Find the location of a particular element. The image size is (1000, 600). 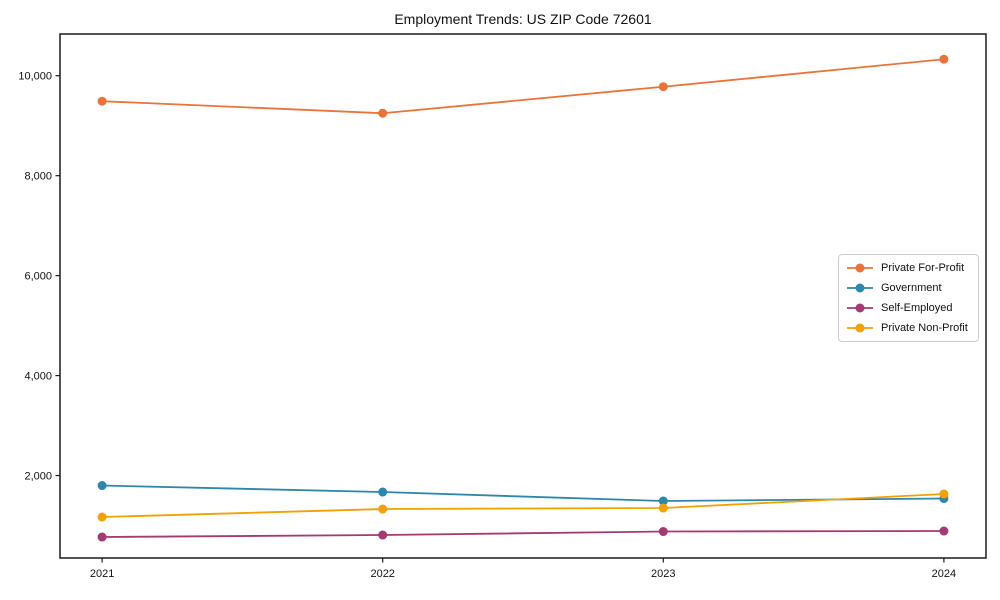

x-tick-label: 2023 is located at coordinates (663, 574).